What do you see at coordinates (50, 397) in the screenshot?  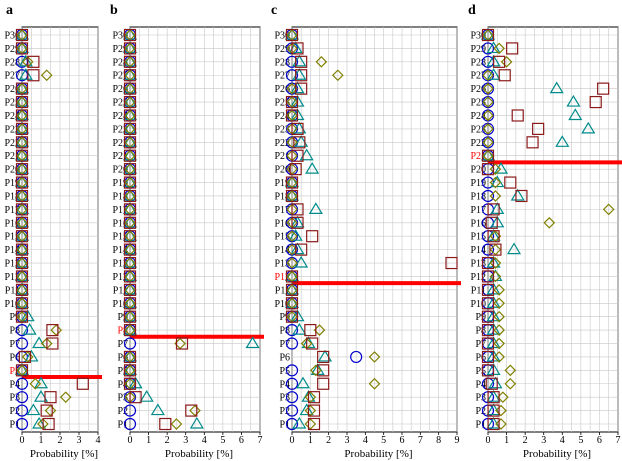 I see `marker-square-p3` at bounding box center [50, 397].